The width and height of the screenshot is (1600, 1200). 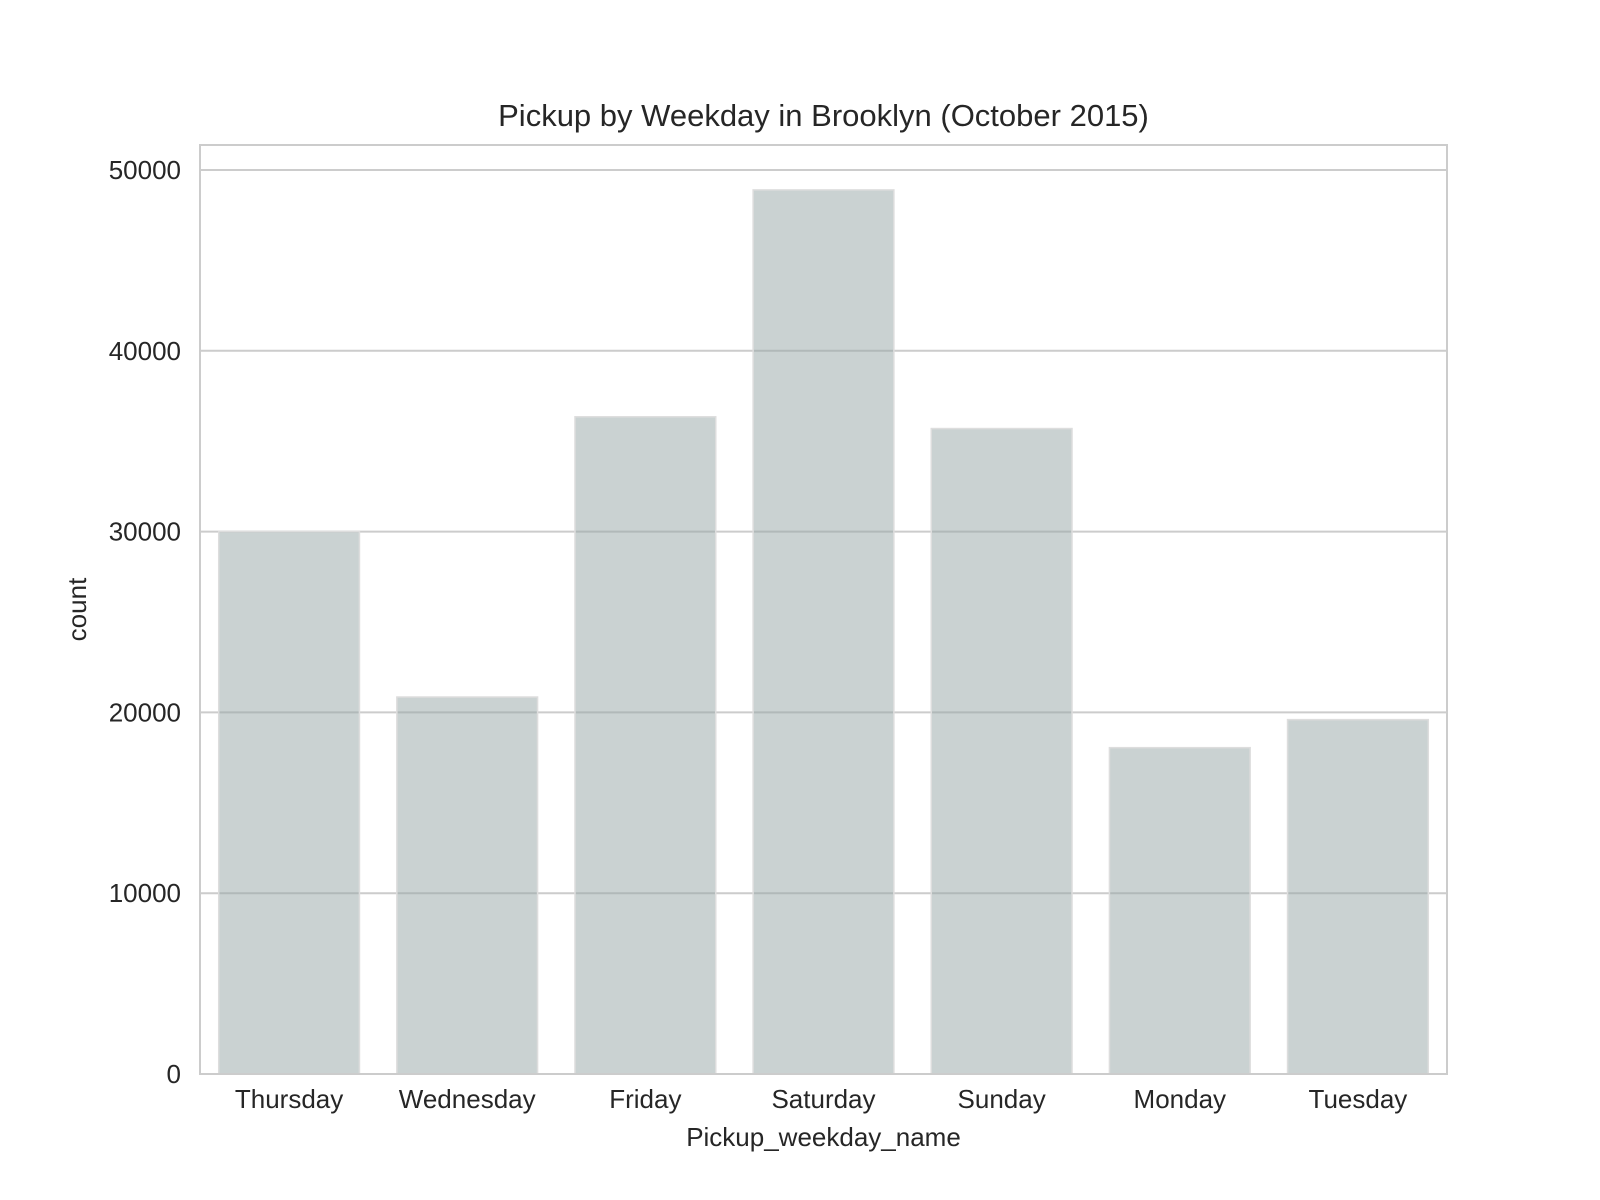 I want to click on bar-saturday, so click(x=823, y=632).